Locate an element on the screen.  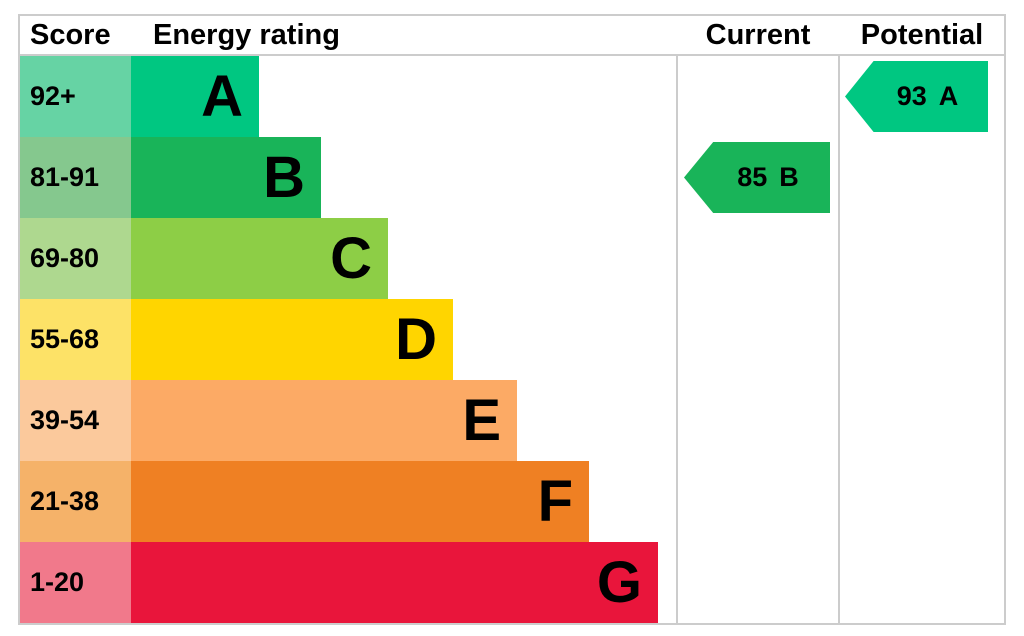
energy-rating-header: Energy rating is located at coordinates (246, 34).